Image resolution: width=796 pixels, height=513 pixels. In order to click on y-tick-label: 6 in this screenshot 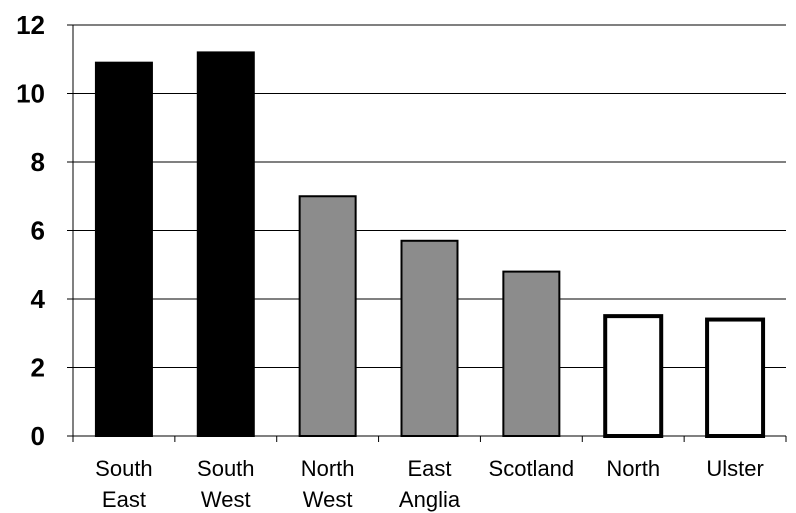, I will do `click(38, 231)`.